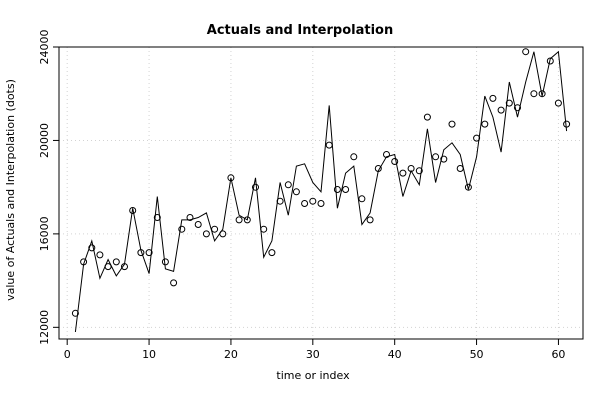 The image size is (599, 400). I want to click on x-tick-label: 50, so click(477, 354).